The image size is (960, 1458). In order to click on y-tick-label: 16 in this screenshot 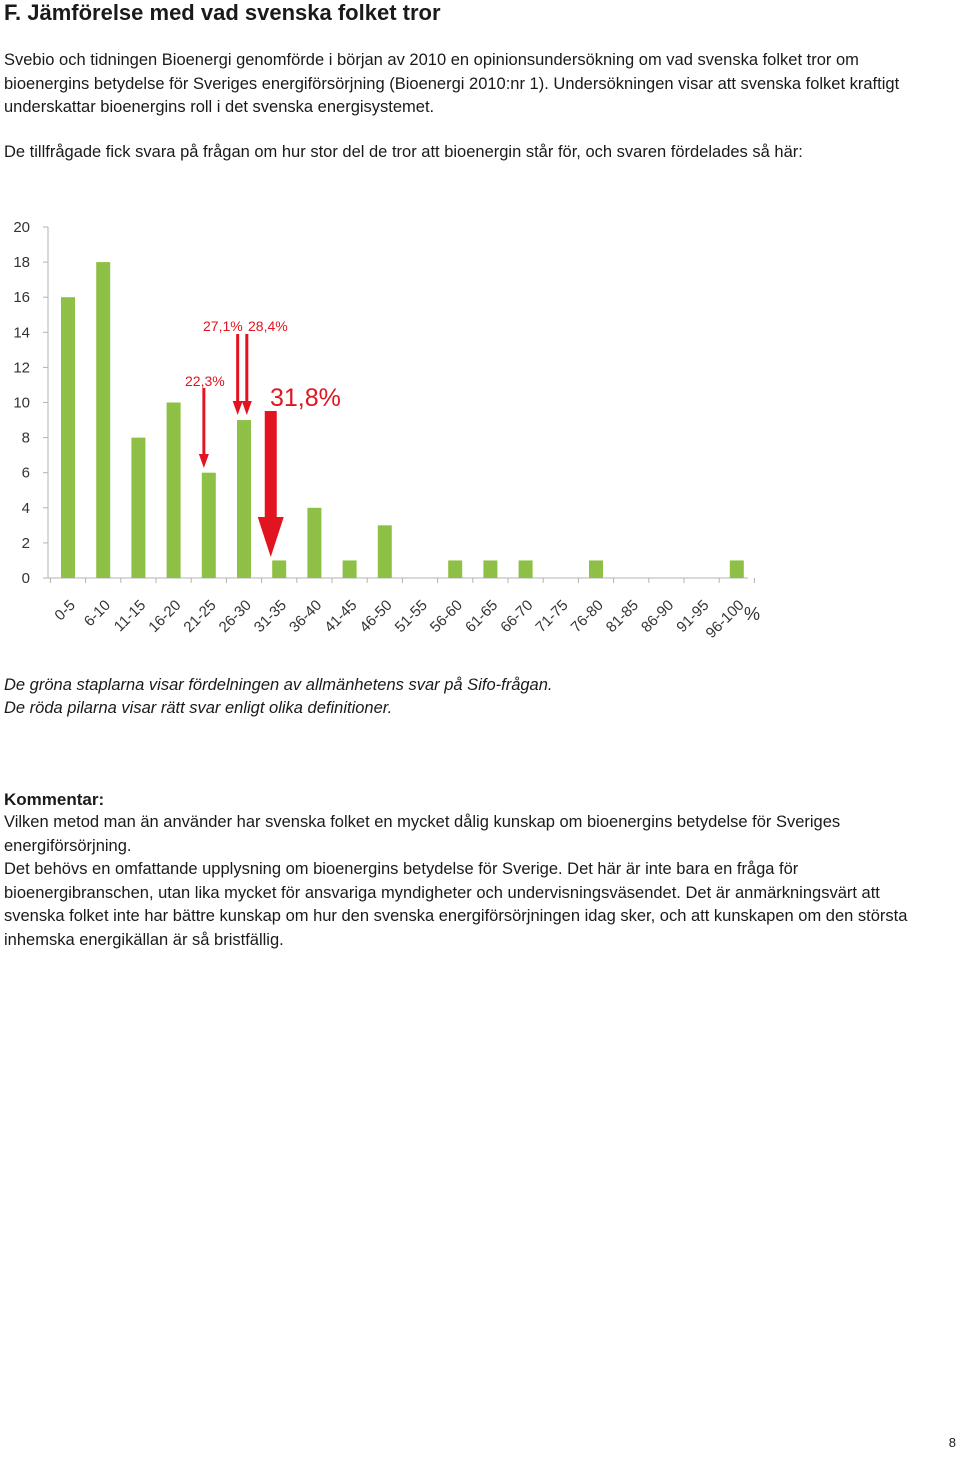, I will do `click(21, 297)`.